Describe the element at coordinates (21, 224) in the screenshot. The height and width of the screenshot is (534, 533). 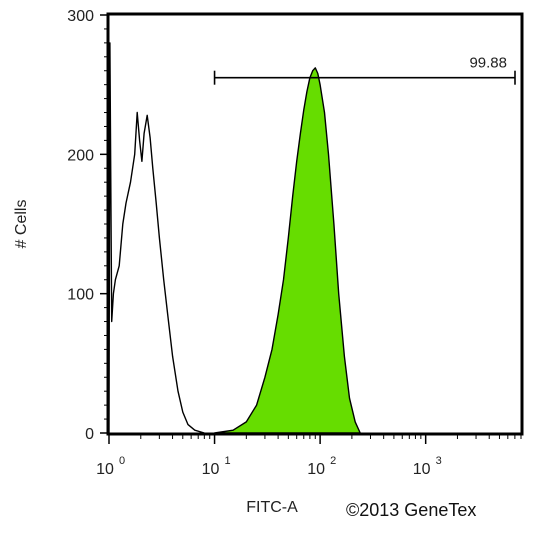
I see `y-axis-label: # Cells` at that location.